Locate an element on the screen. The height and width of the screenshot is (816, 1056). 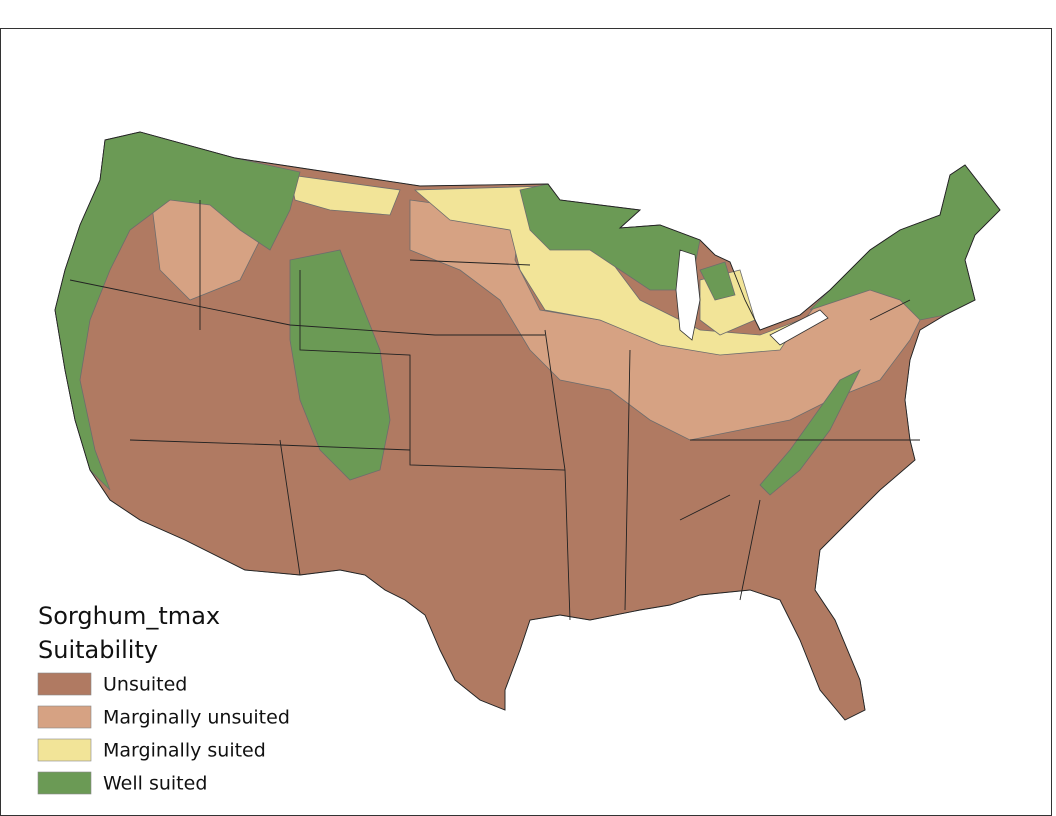
legend-label: Marginally suited is located at coordinates (184, 751).